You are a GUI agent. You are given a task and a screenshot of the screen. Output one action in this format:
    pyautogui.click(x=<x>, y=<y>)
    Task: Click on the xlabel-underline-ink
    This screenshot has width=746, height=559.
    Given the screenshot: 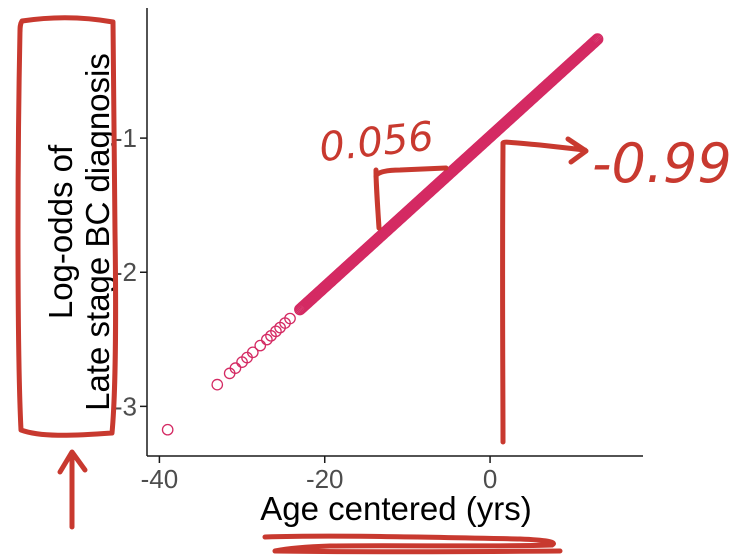 What is the action you would take?
    pyautogui.click(x=412, y=544)
    